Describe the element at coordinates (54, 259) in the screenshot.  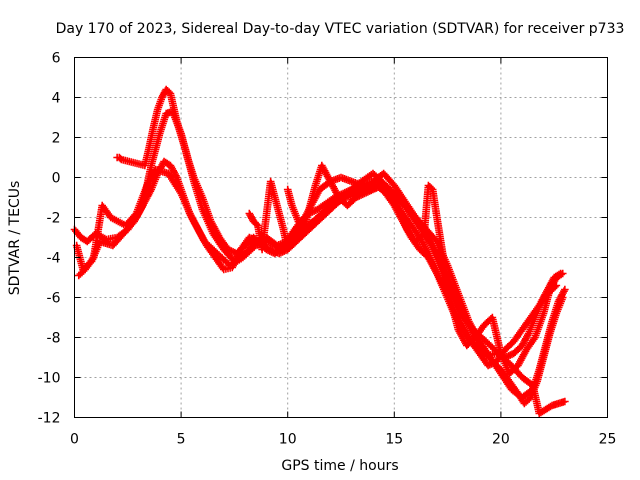
I see `y-tick-label: -4` at that location.